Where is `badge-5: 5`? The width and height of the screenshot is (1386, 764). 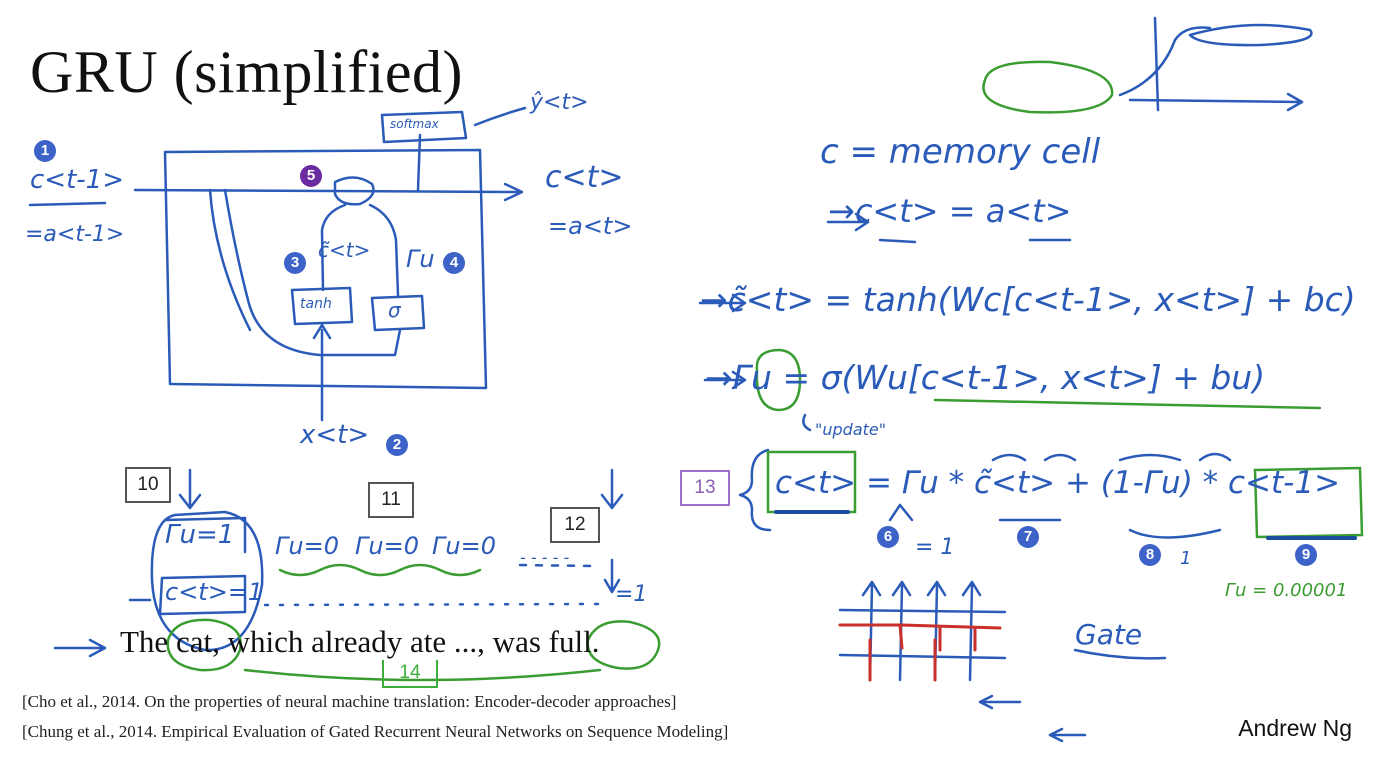 badge-5: 5 is located at coordinates (311, 176).